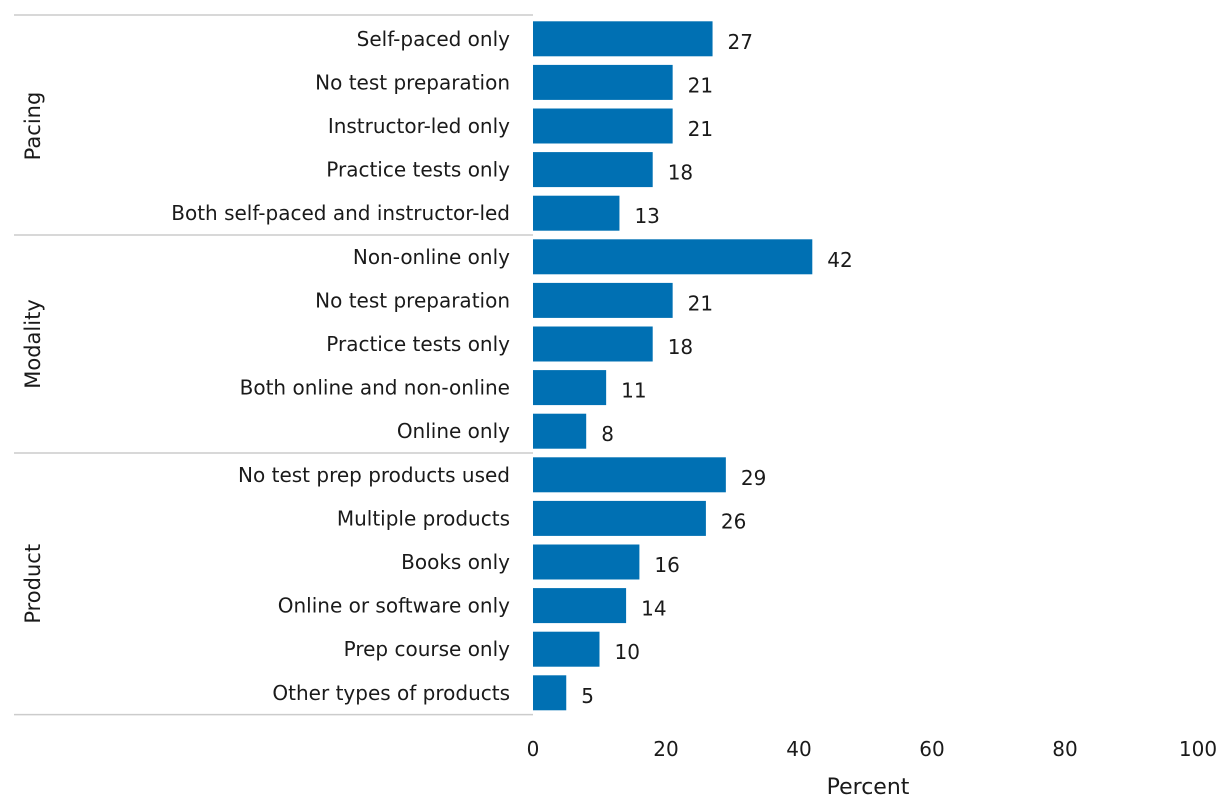  I want to click on x-tick-label: 20, so click(665, 749).